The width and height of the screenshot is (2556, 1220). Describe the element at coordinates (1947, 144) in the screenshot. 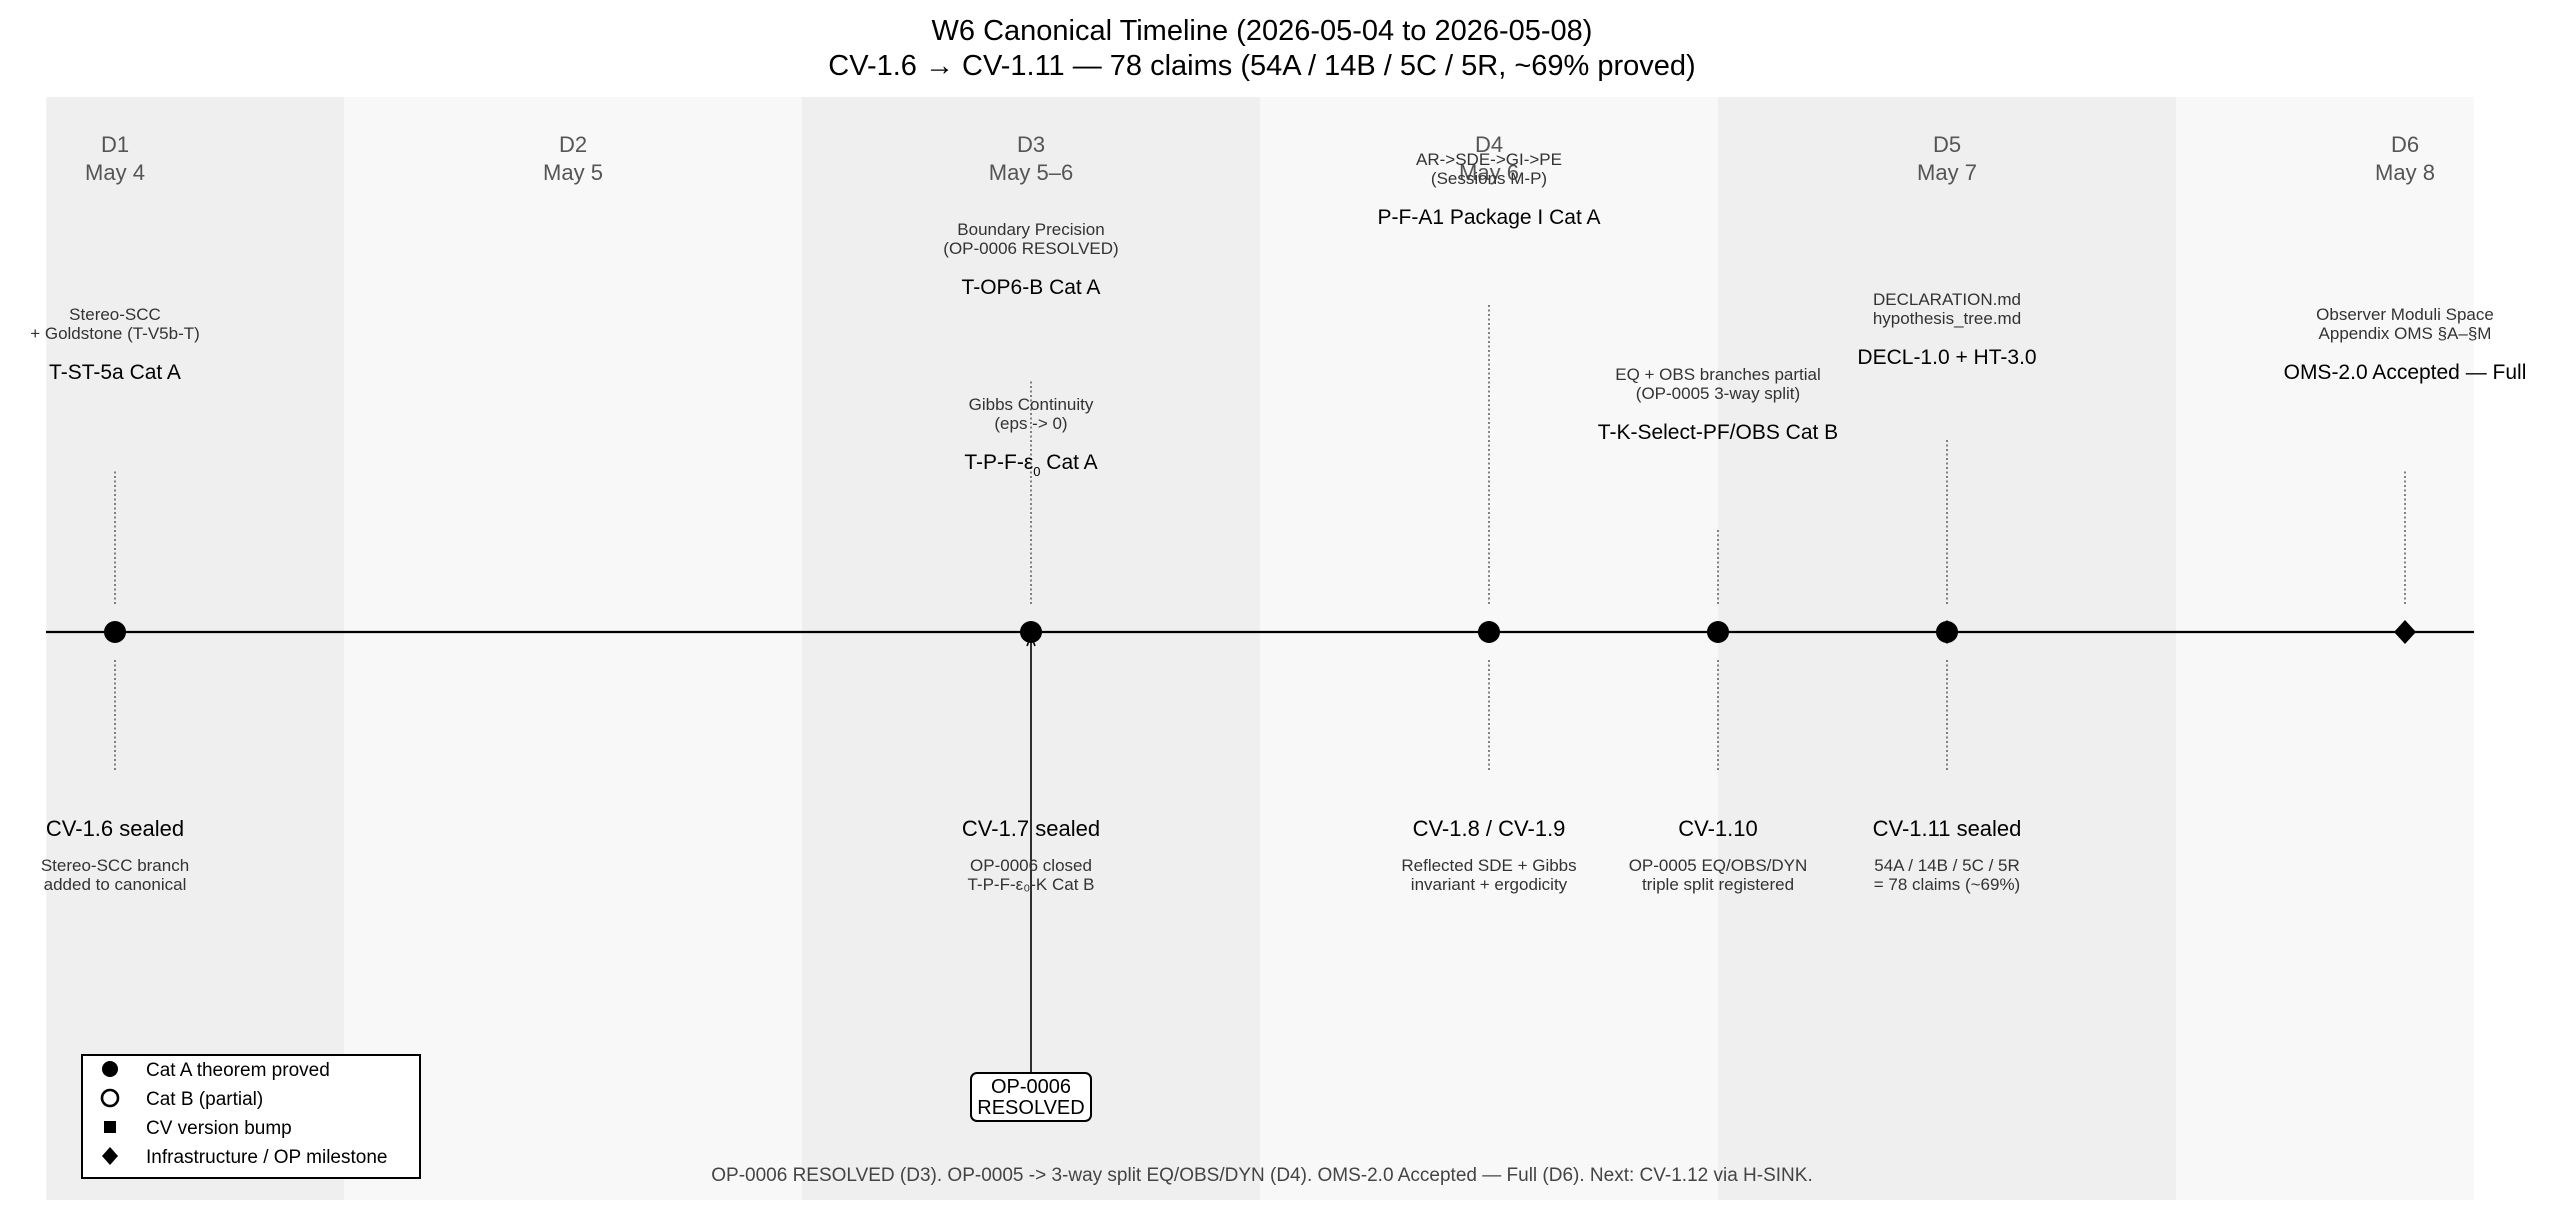

I see `day-id-d5: D5` at that location.